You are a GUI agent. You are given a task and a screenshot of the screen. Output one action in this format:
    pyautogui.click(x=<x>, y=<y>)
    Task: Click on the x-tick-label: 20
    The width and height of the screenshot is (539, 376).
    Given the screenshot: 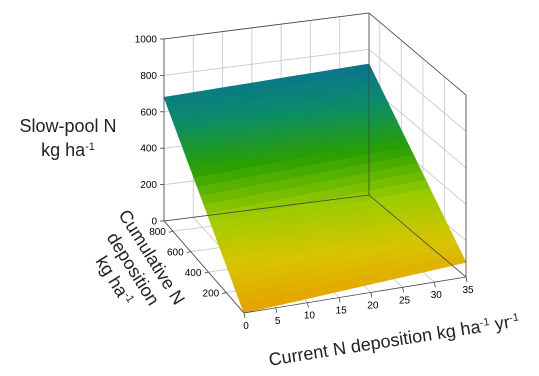 What is the action you would take?
    pyautogui.click(x=373, y=305)
    